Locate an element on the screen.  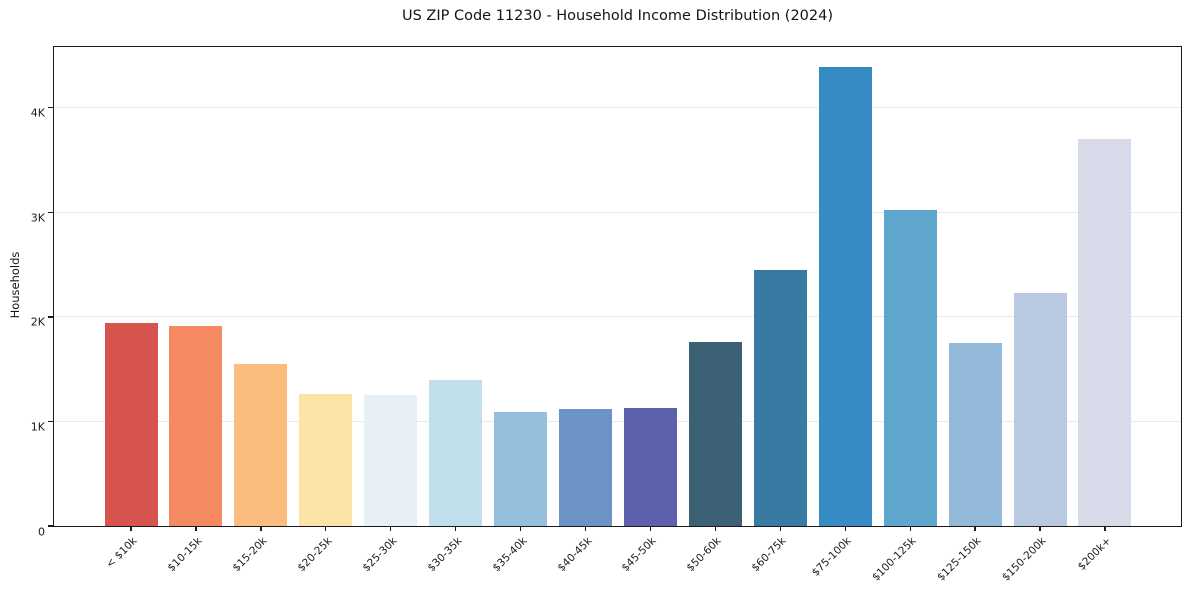
x-tick-label: $50-60k is located at coordinates (704, 555).